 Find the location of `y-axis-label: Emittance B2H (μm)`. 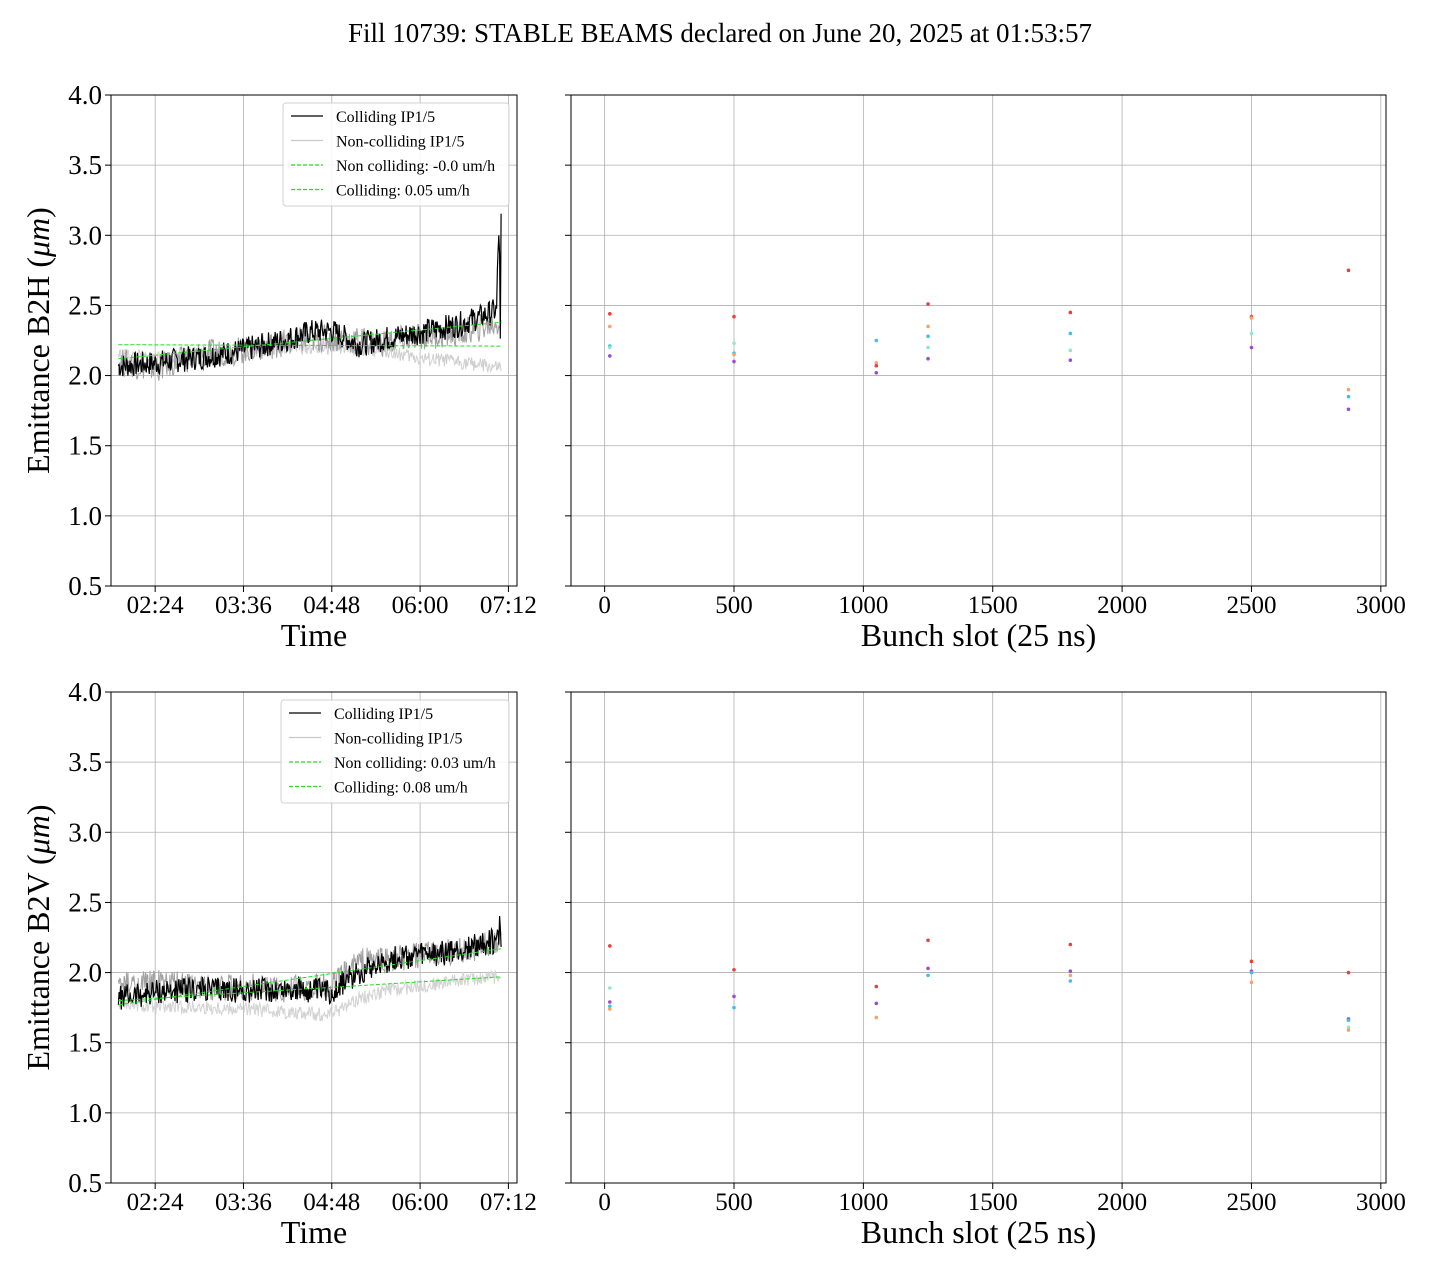

y-axis-label: Emittance B2H (μm) is located at coordinates (38, 340).